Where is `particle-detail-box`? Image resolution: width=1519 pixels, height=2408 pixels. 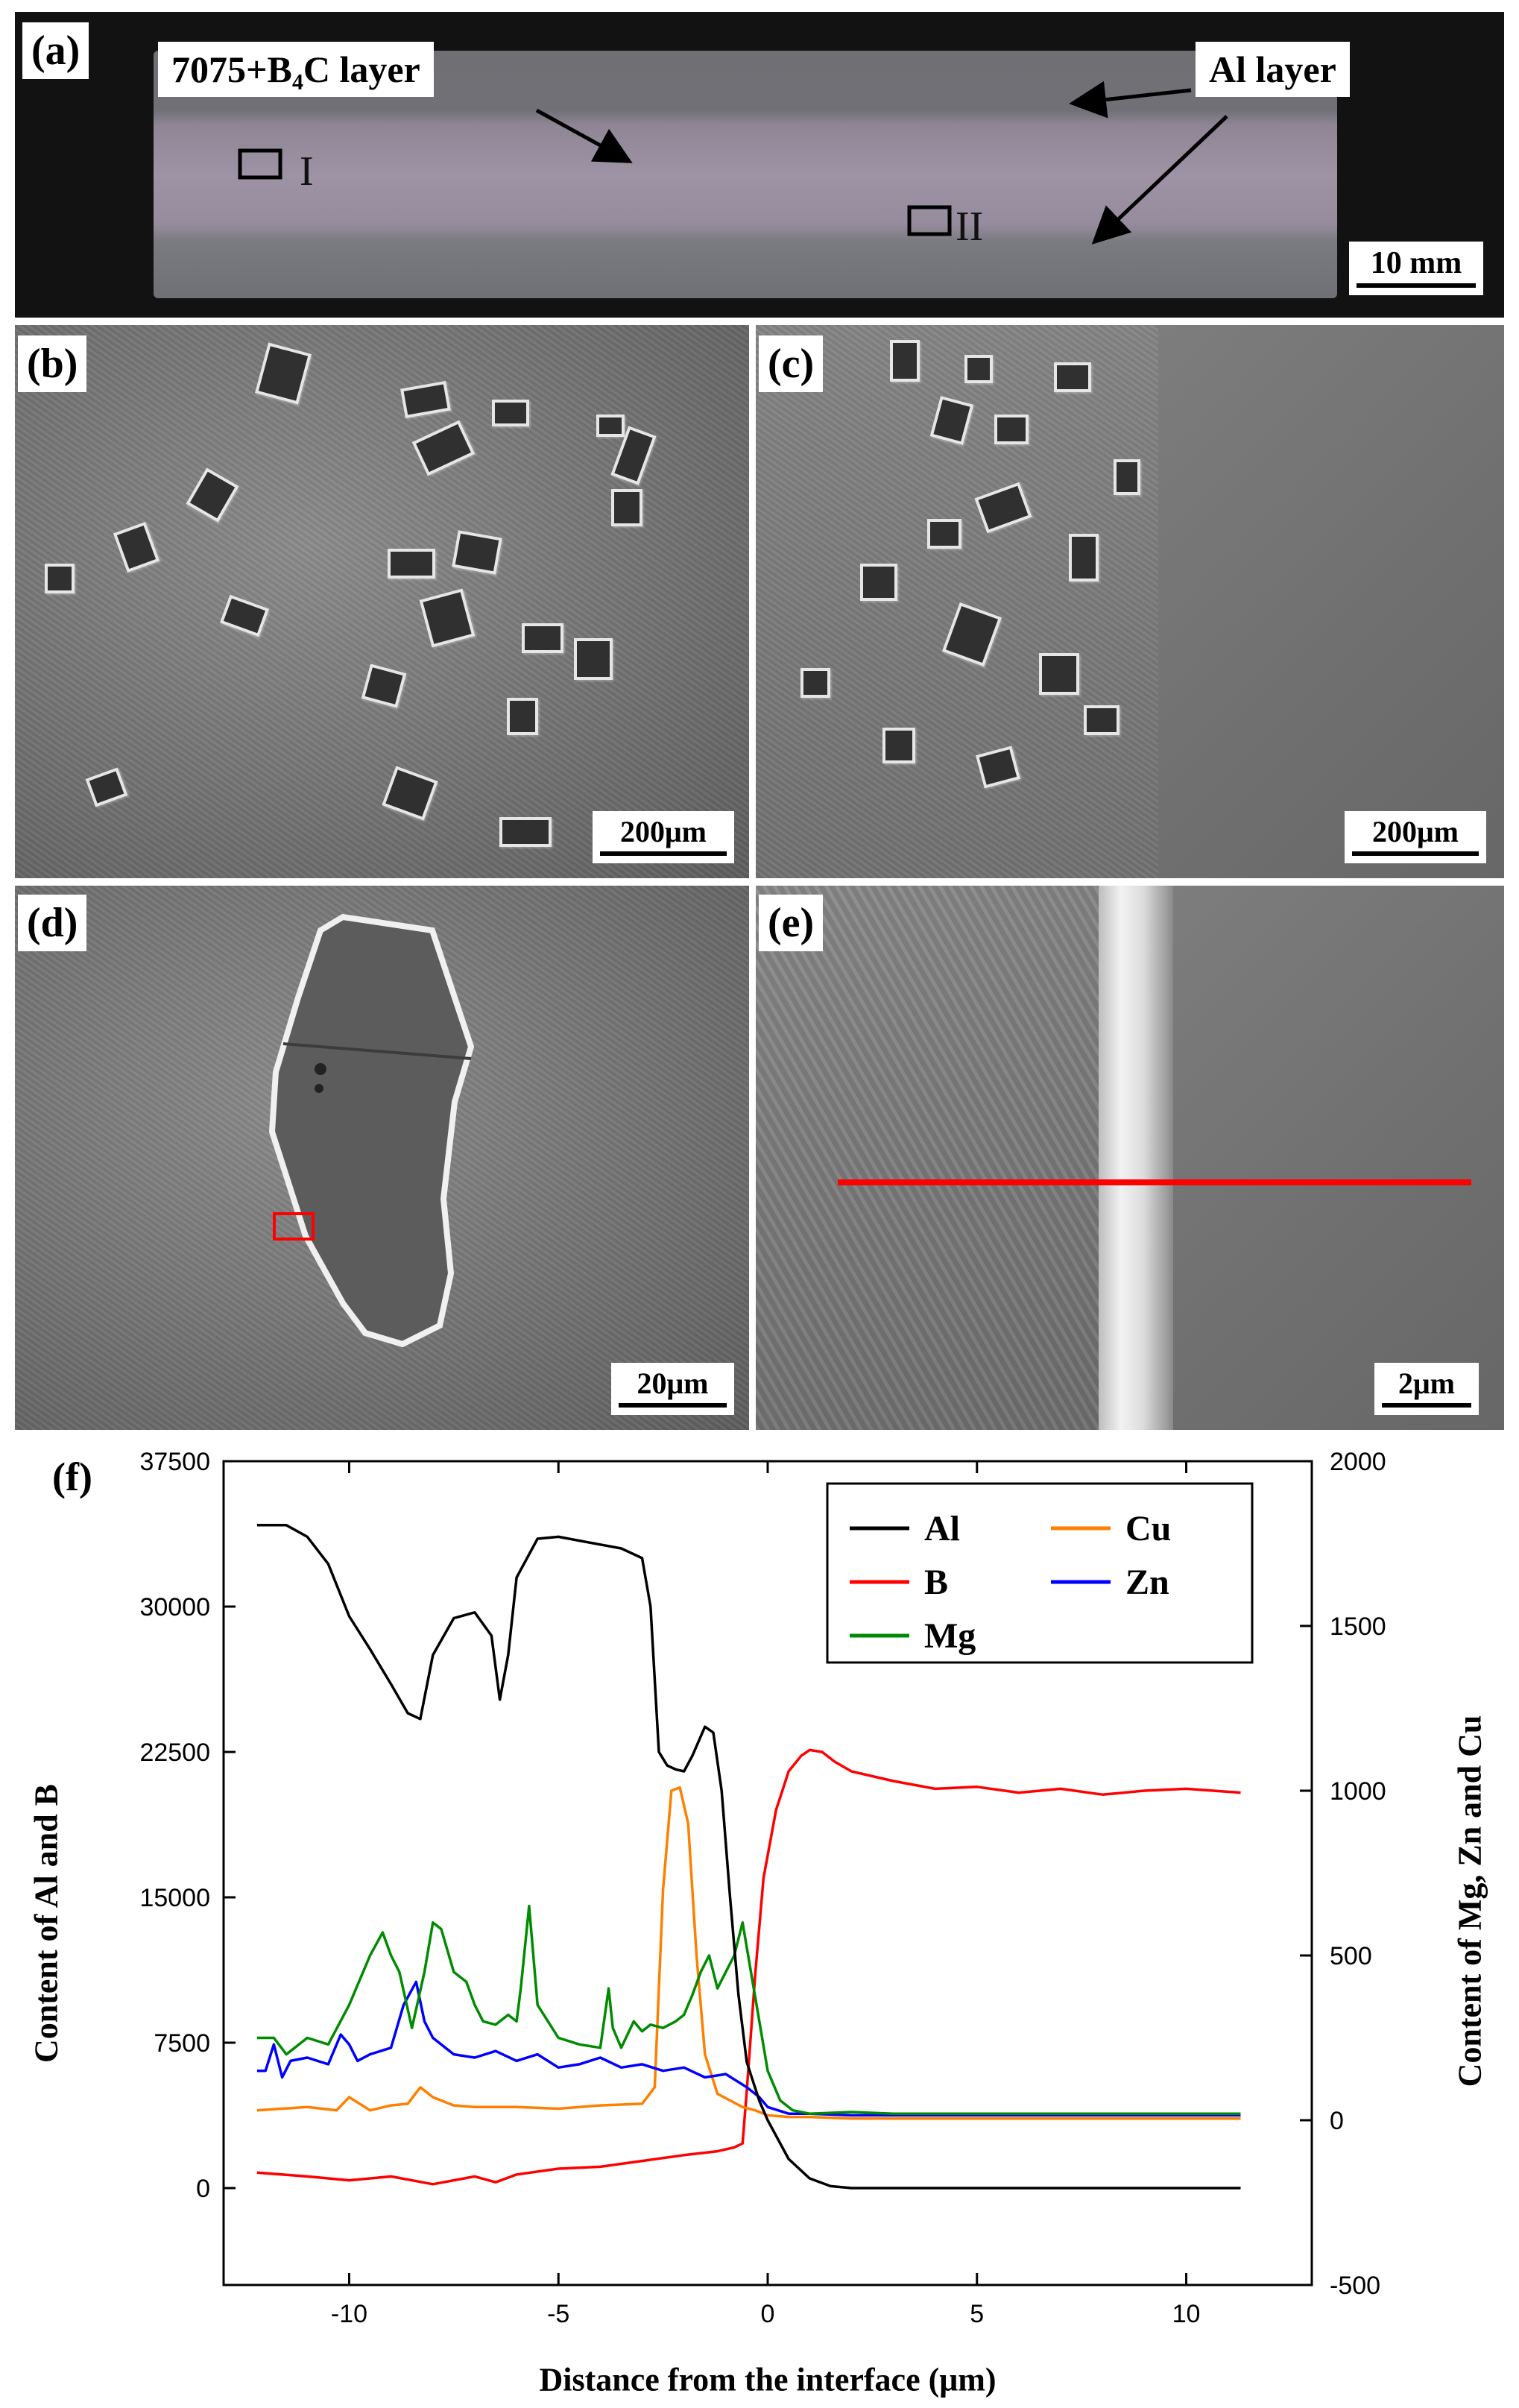
particle-detail-box is located at coordinates (294, 1226).